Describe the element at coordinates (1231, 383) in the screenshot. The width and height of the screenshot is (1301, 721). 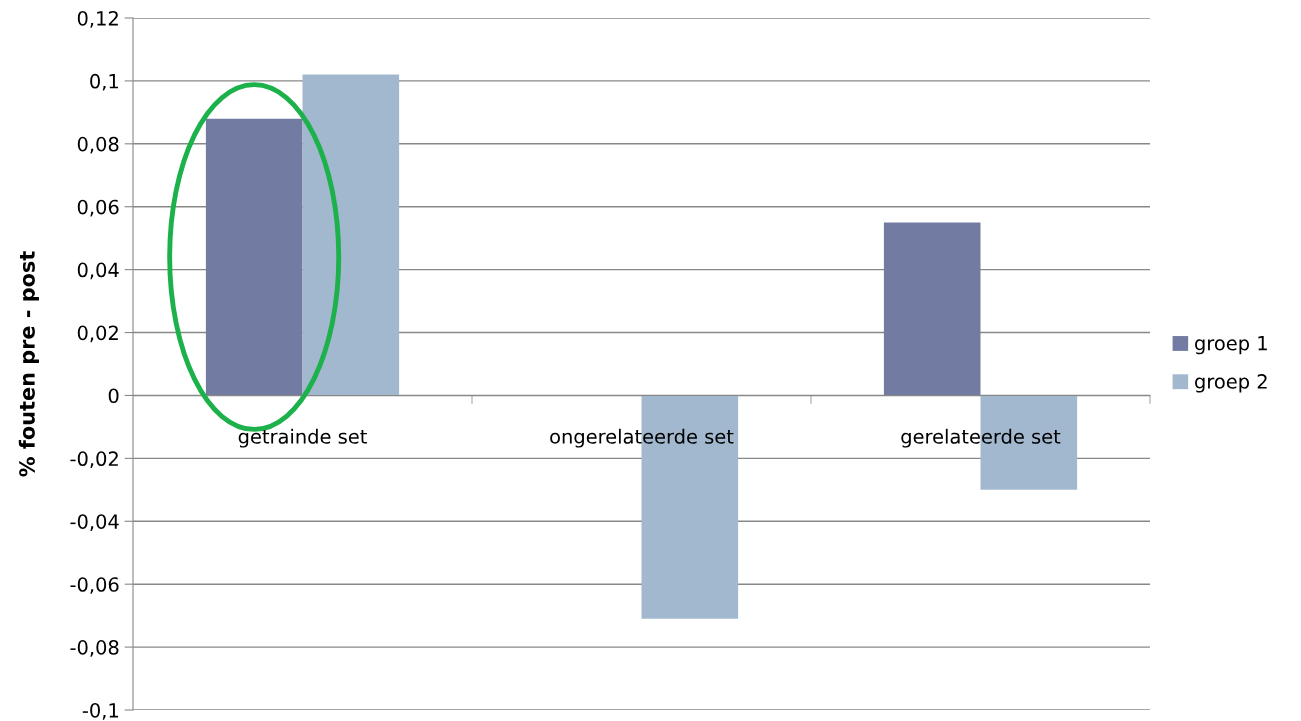
I see `legend-label: groep 2` at that location.